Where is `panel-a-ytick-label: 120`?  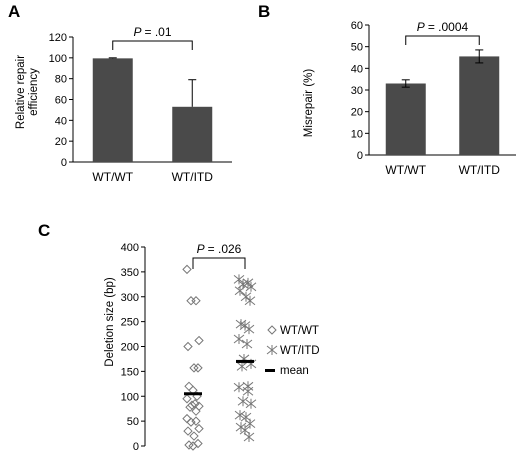
panel-a-ytick-label: 120 is located at coordinates (58, 38).